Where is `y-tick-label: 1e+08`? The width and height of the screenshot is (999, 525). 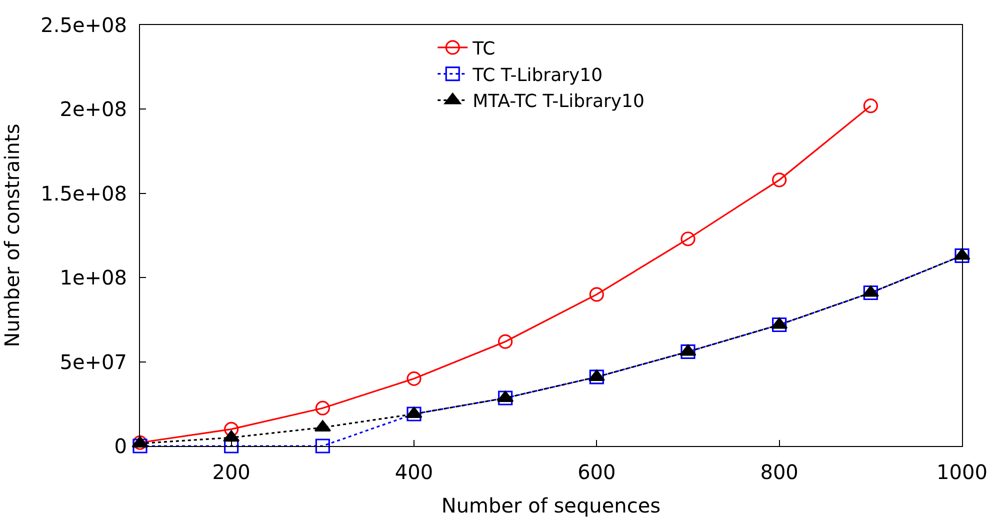 y-tick-label: 1e+08 is located at coordinates (93, 278).